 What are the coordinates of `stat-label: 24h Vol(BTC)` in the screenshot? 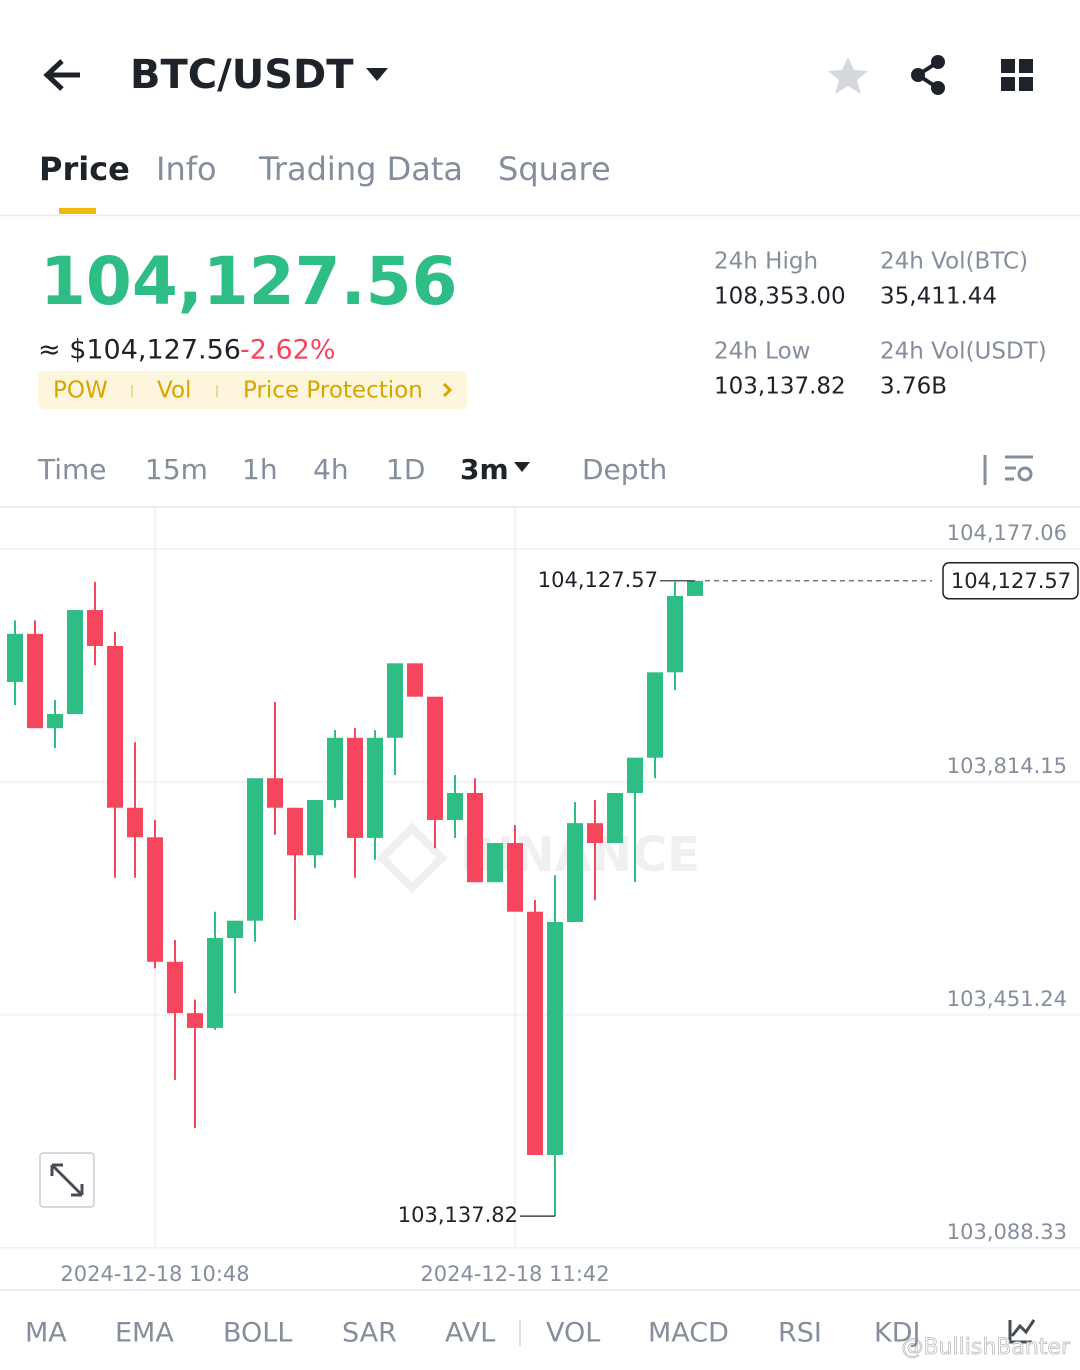 It's located at (954, 262).